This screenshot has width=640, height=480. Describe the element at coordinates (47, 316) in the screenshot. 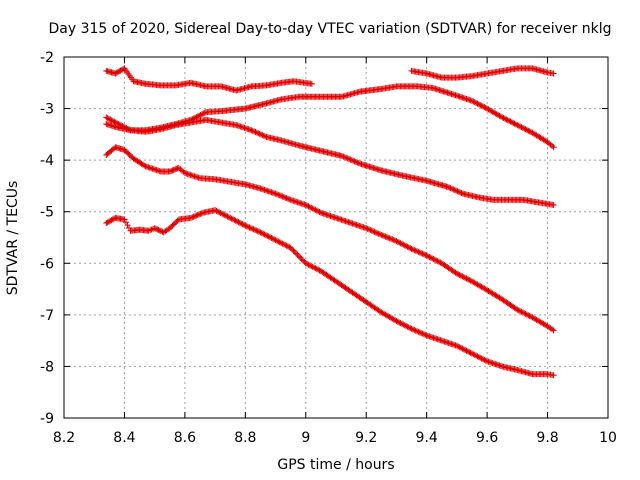

I see `y-tick-label: -7` at that location.